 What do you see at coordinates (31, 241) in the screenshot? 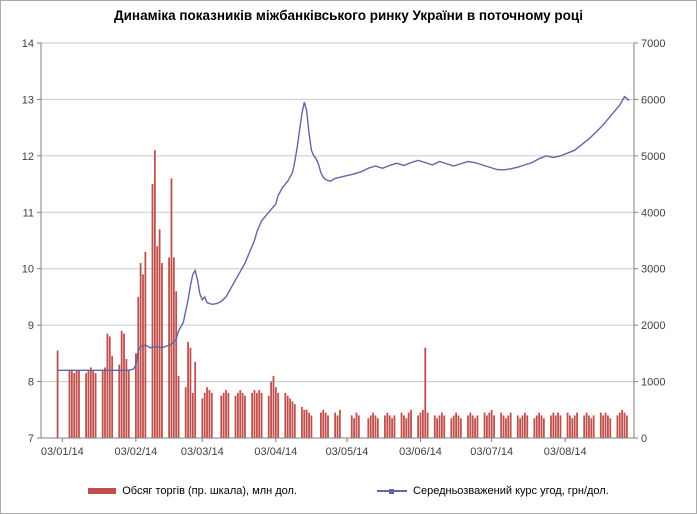
I see `y-left-tick-labels: 7 8 9 10 11 12 13 14` at bounding box center [31, 241].